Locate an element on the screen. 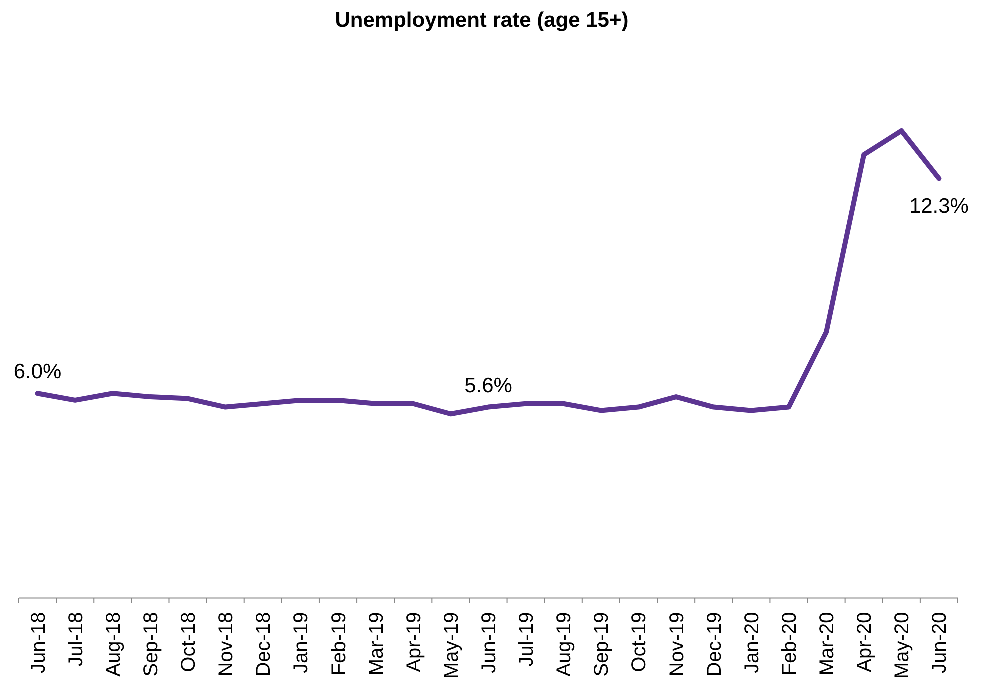  x-tick-label: Aug-18 is located at coordinates (113, 644).